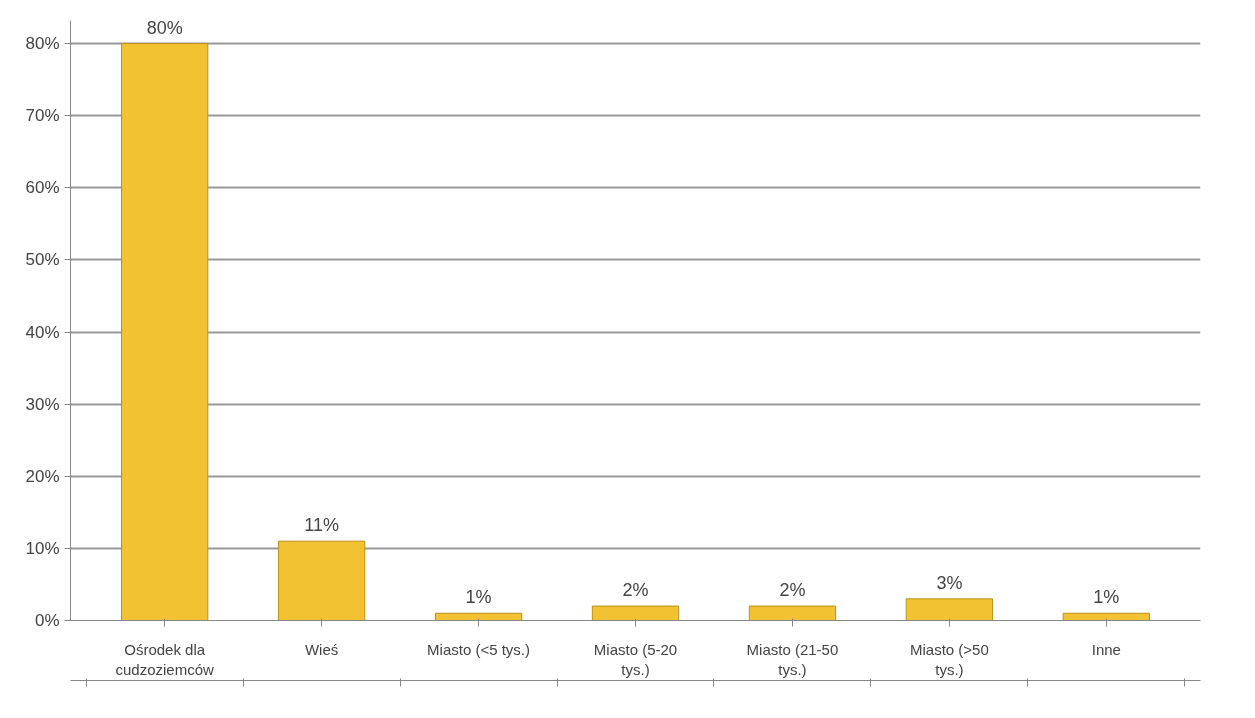 This screenshot has width=1255, height=718. I want to click on data-label: 11%, so click(321, 525).